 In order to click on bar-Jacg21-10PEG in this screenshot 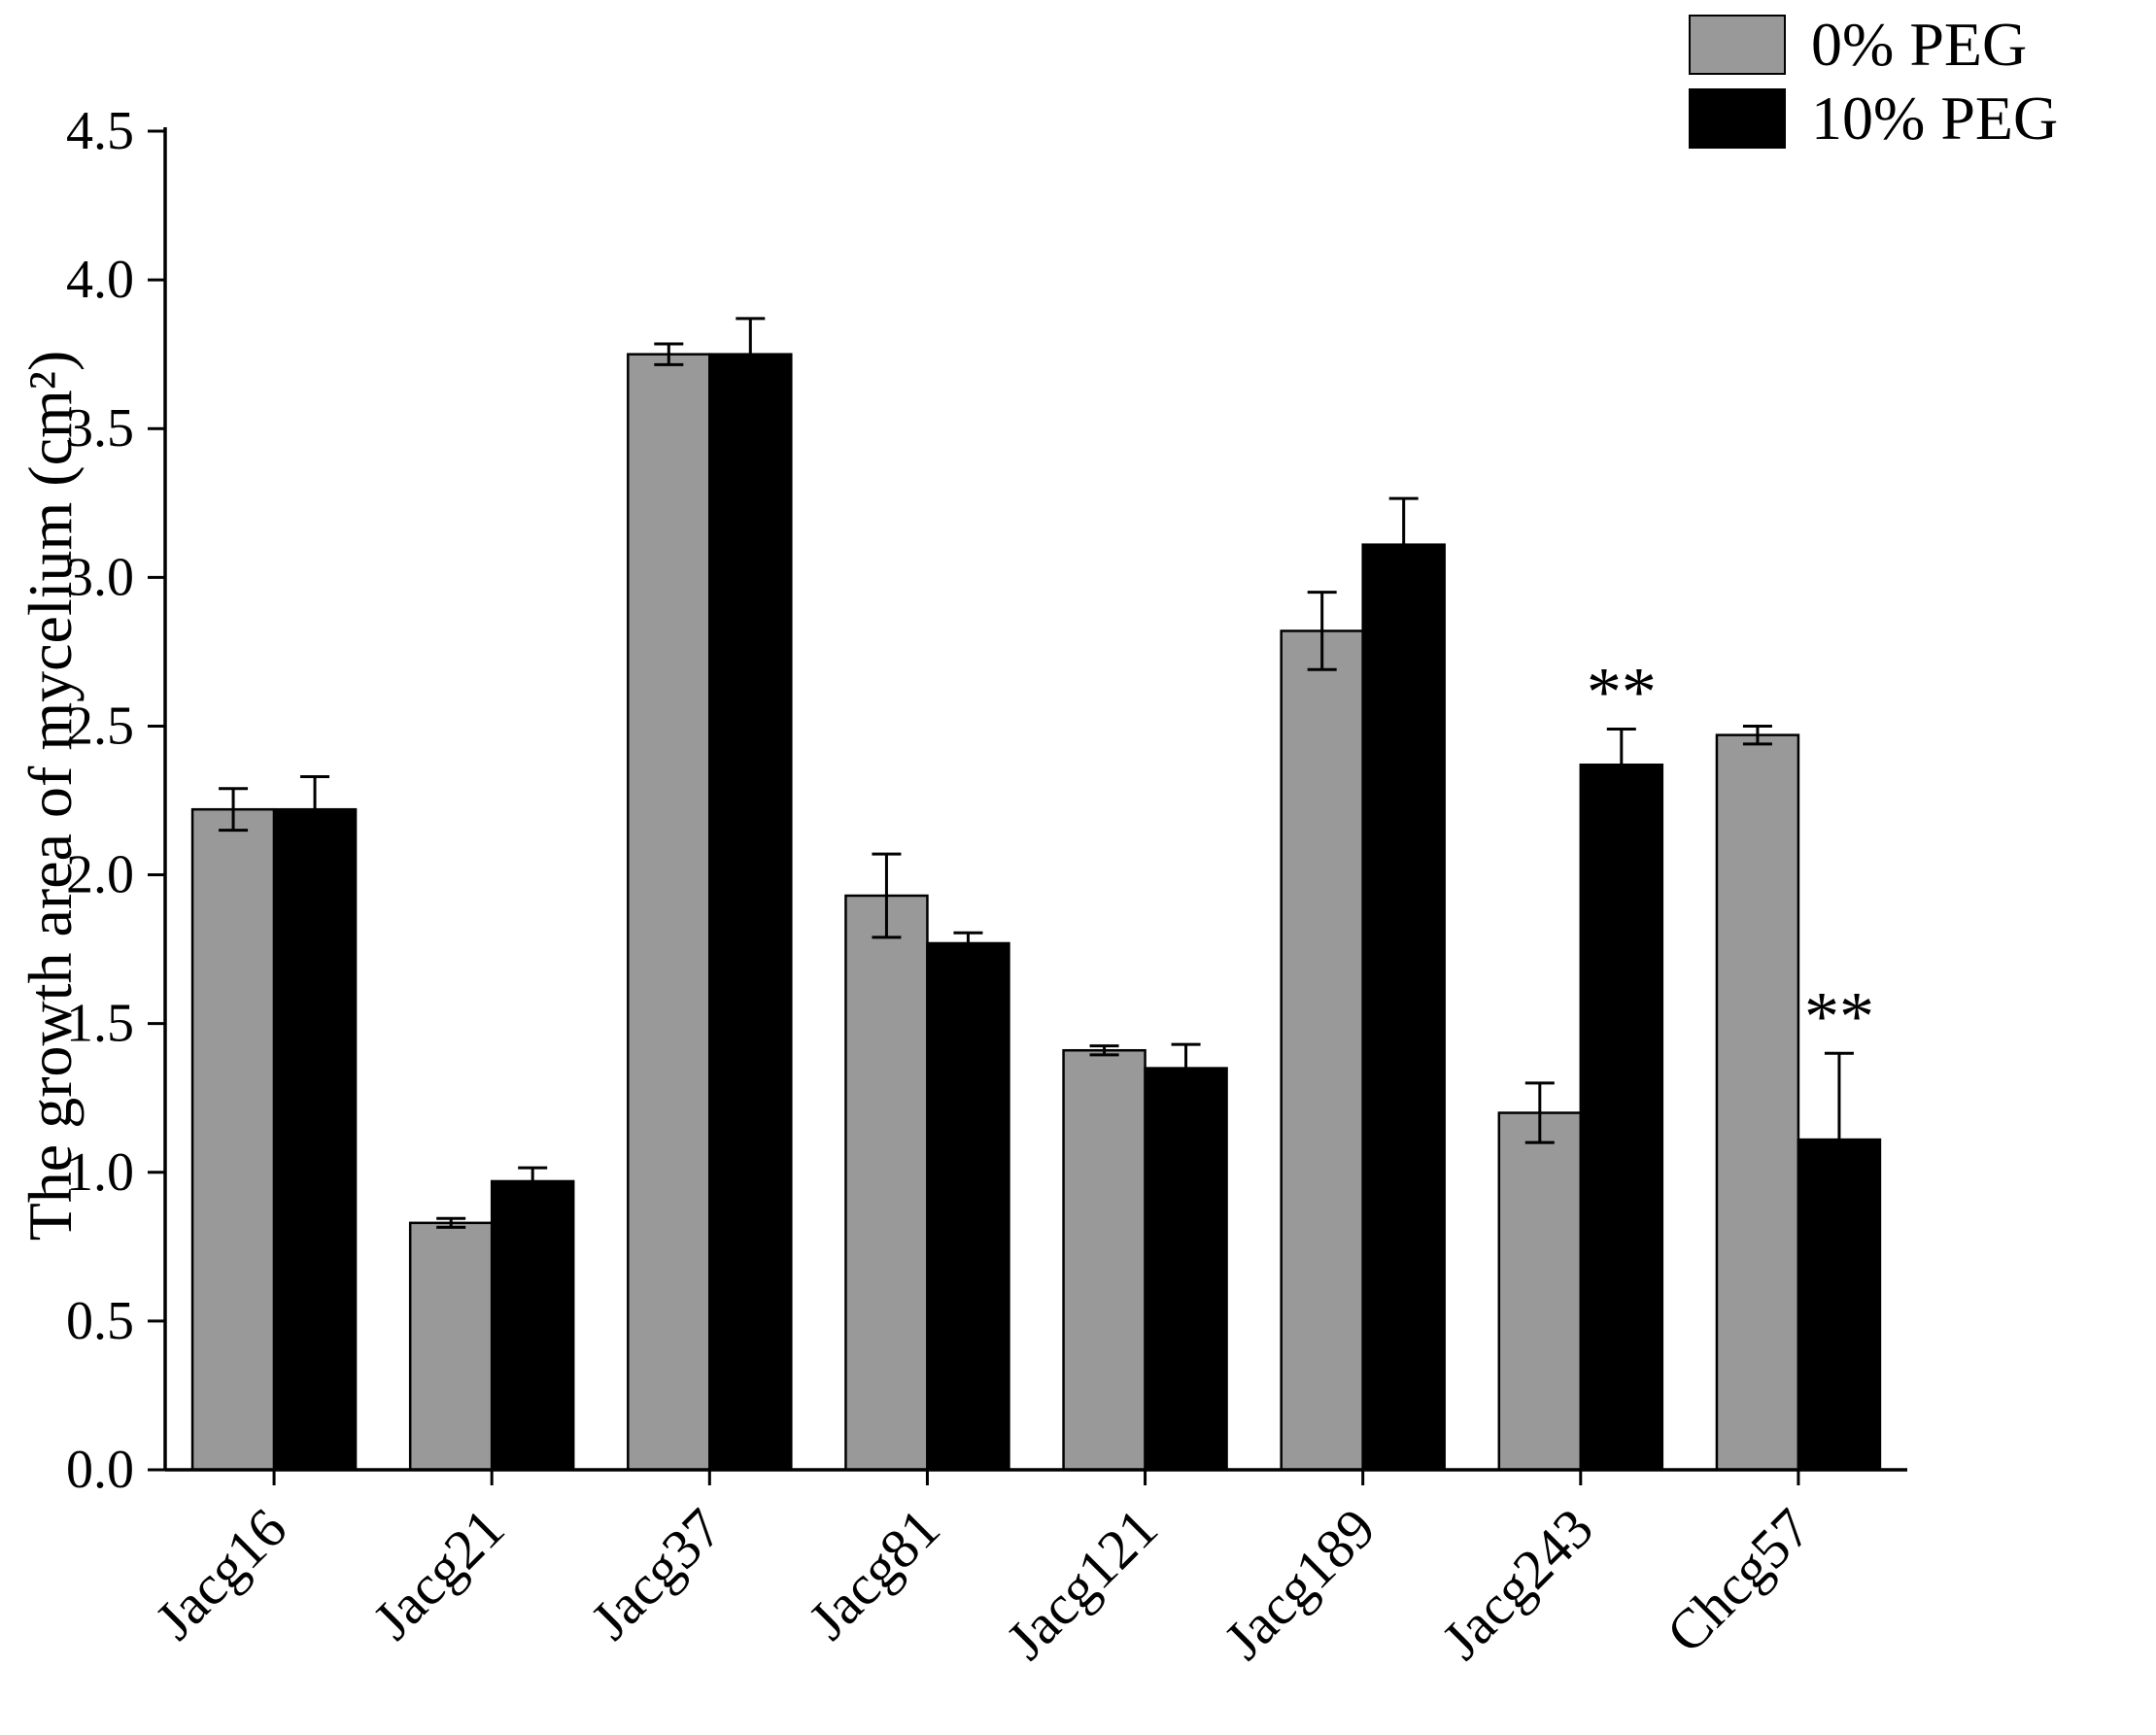, I will do `click(532, 1326)`.